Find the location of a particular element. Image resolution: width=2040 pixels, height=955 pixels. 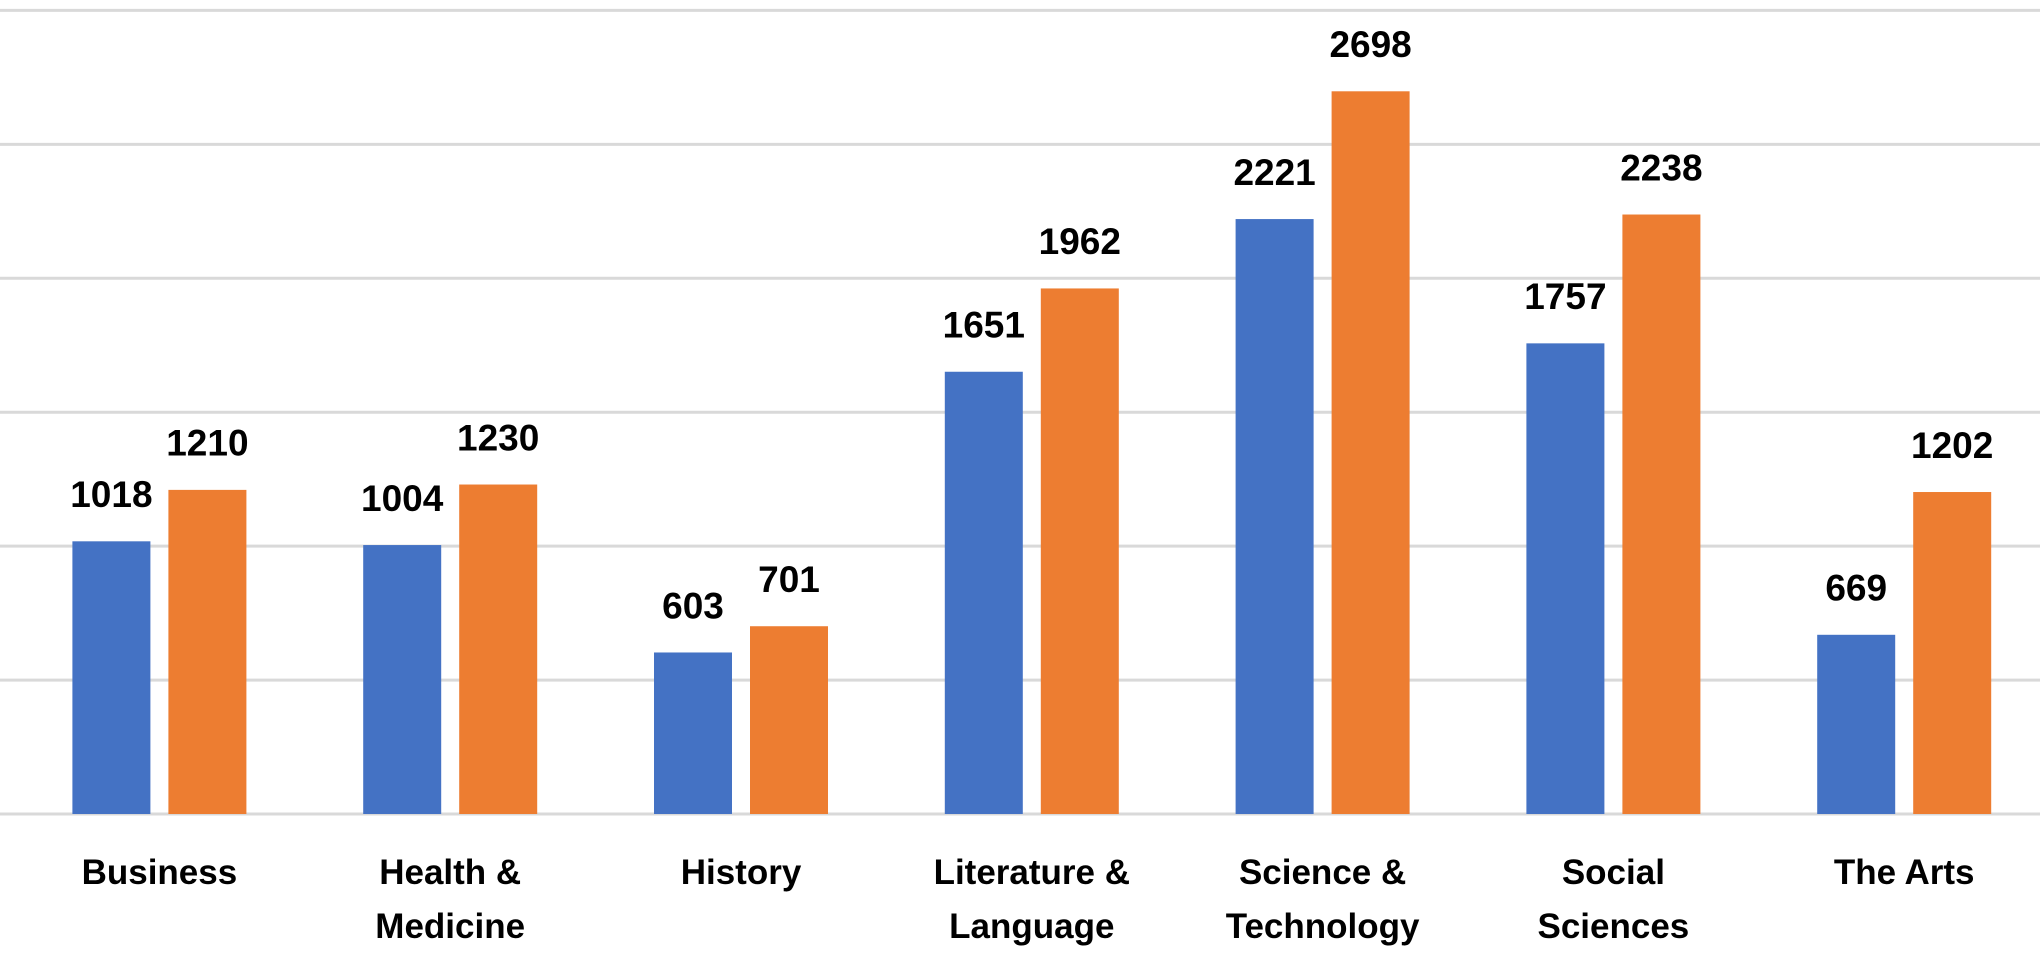

data-label: 1004 is located at coordinates (402, 498).